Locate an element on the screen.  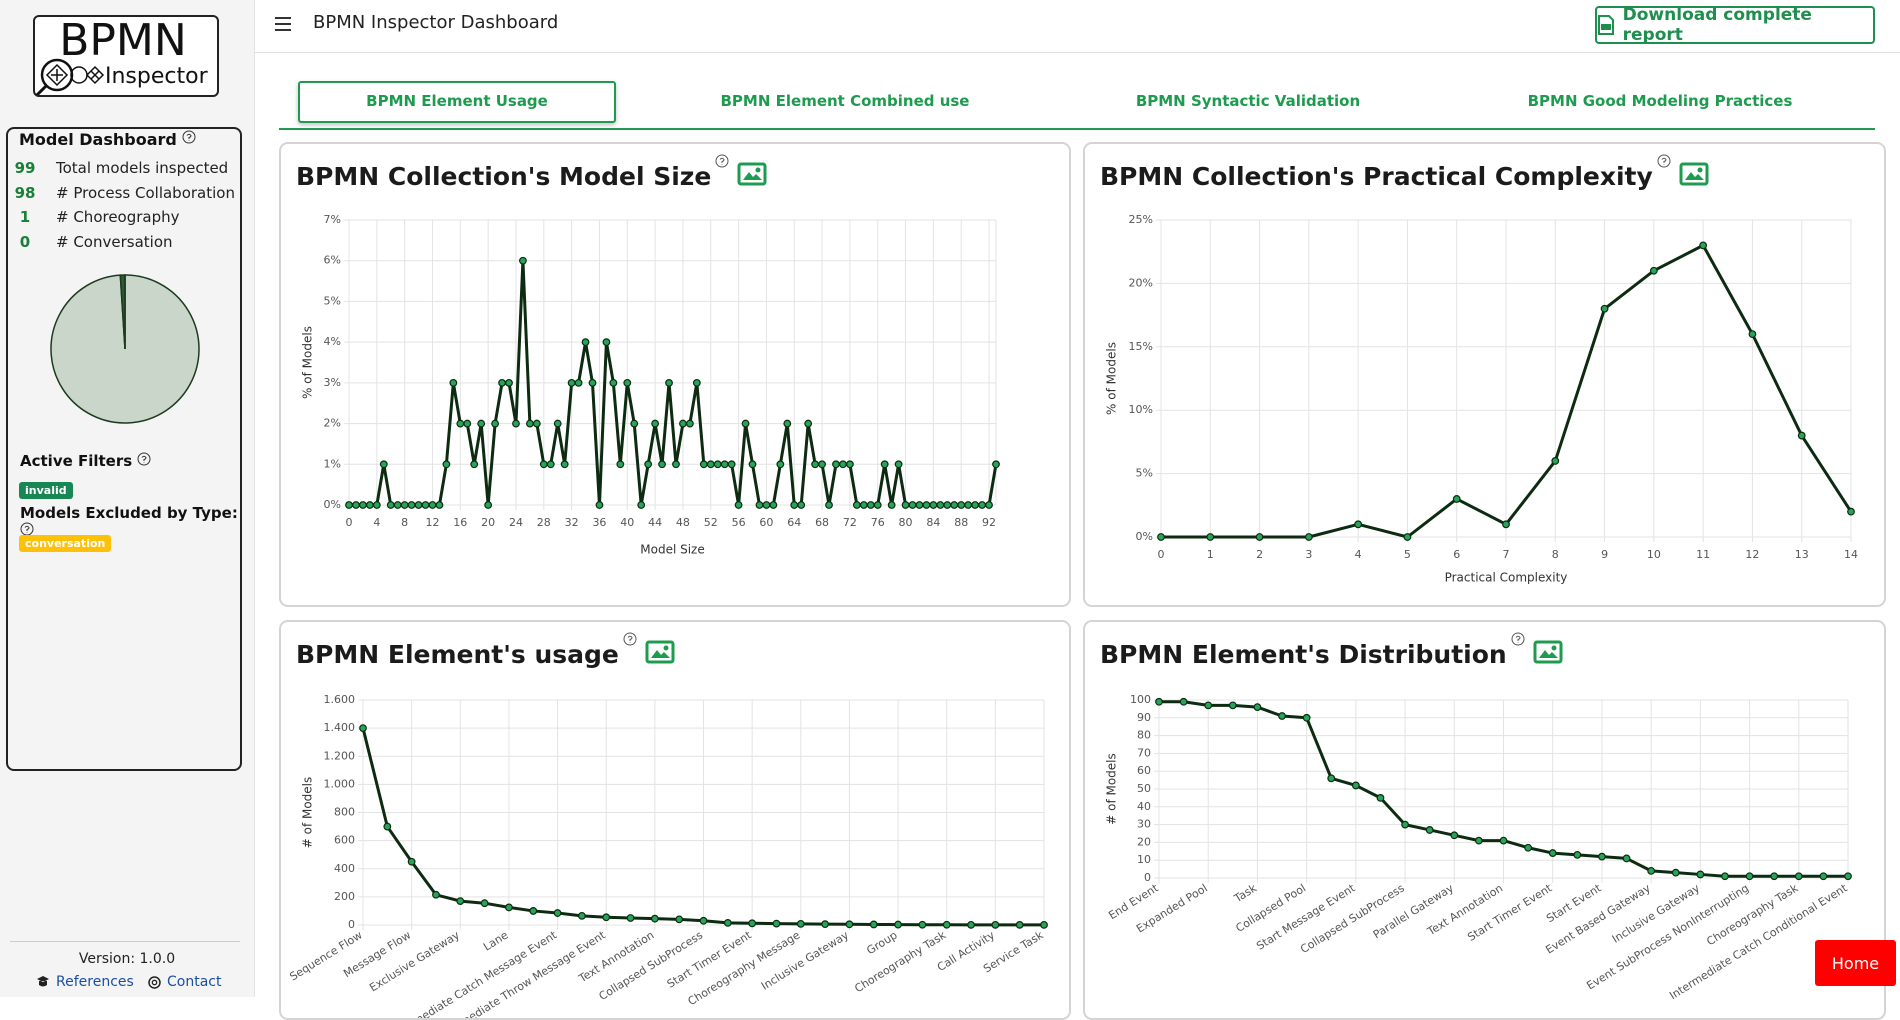
contact-icon is located at coordinates (154, 982).